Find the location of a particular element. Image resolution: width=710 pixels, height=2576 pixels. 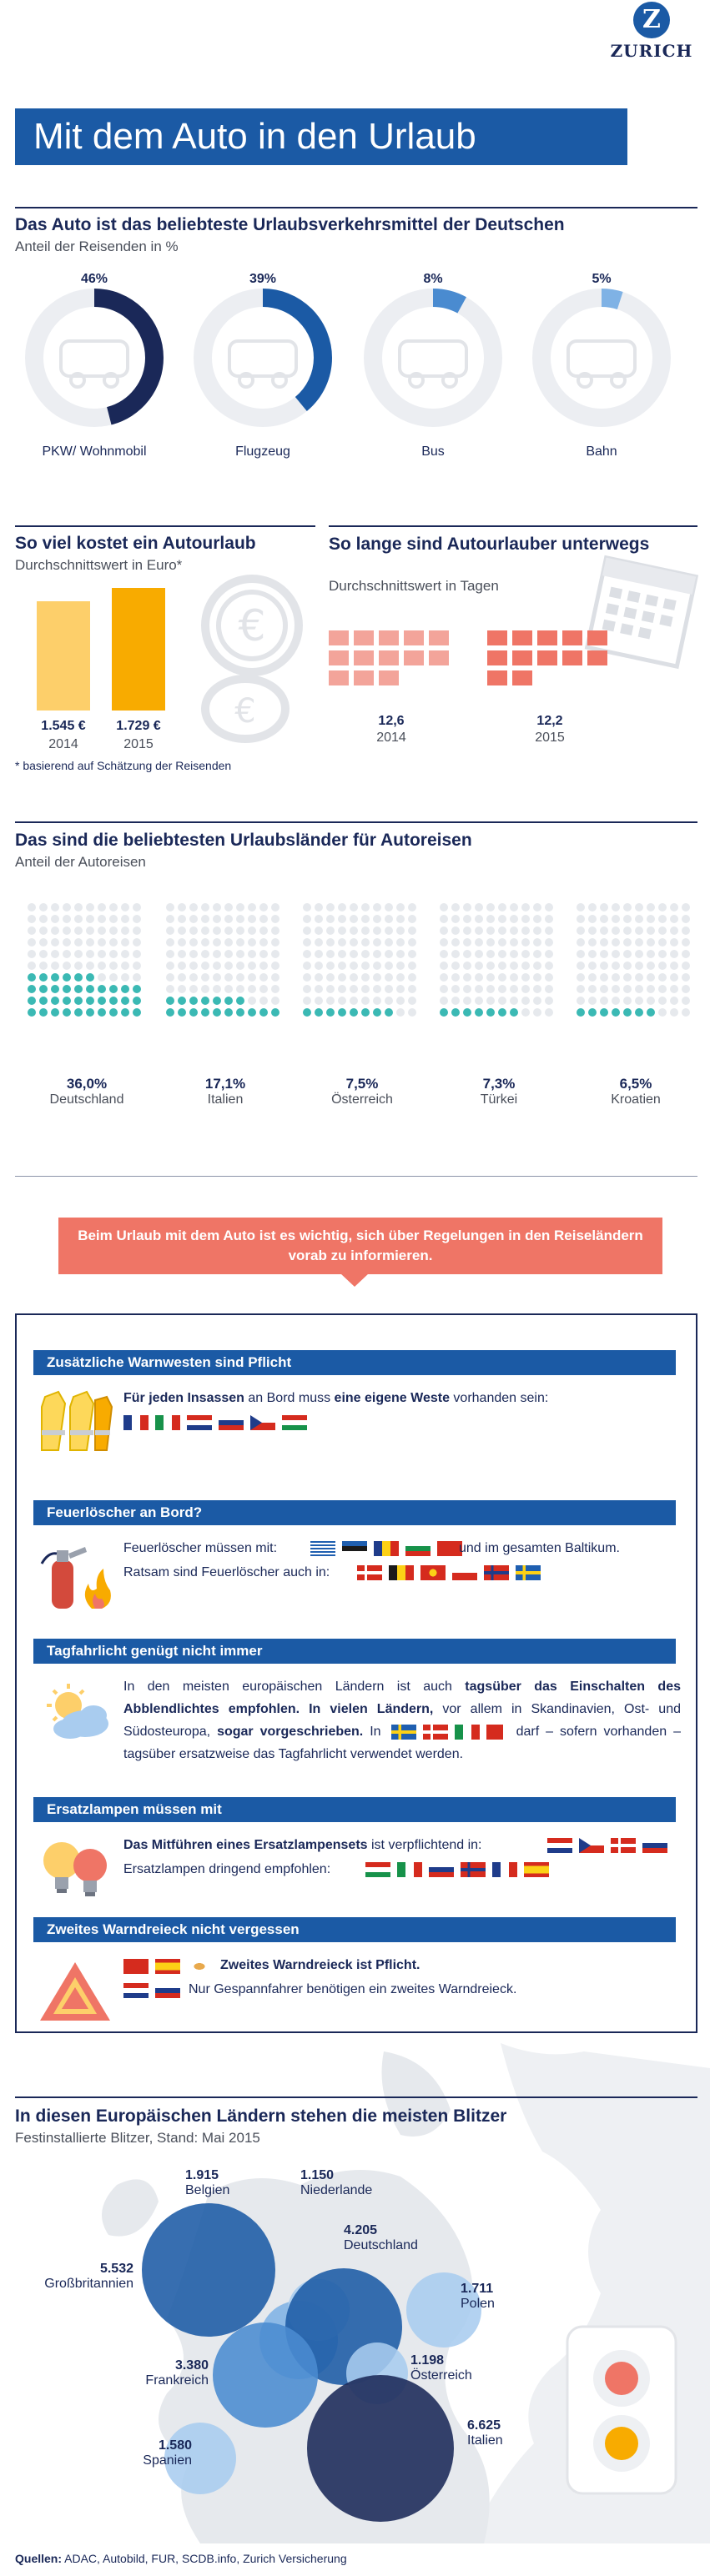

france-flag-icon is located at coordinates (136, 1422).